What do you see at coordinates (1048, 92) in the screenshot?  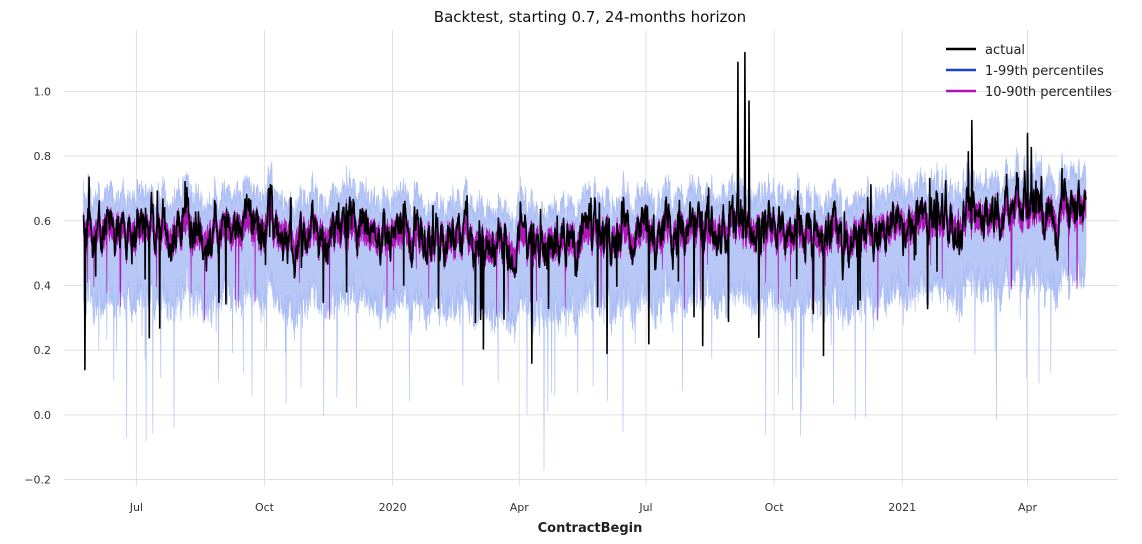 I see `legend-label: 10-90th percentiles` at bounding box center [1048, 92].